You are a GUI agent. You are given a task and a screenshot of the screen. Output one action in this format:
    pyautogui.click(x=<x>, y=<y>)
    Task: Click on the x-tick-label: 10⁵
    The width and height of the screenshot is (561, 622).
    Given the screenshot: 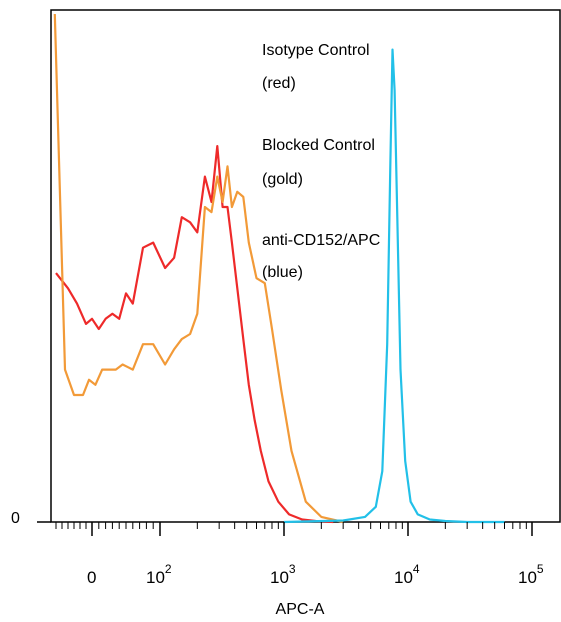 What is the action you would take?
    pyautogui.click(x=531, y=574)
    